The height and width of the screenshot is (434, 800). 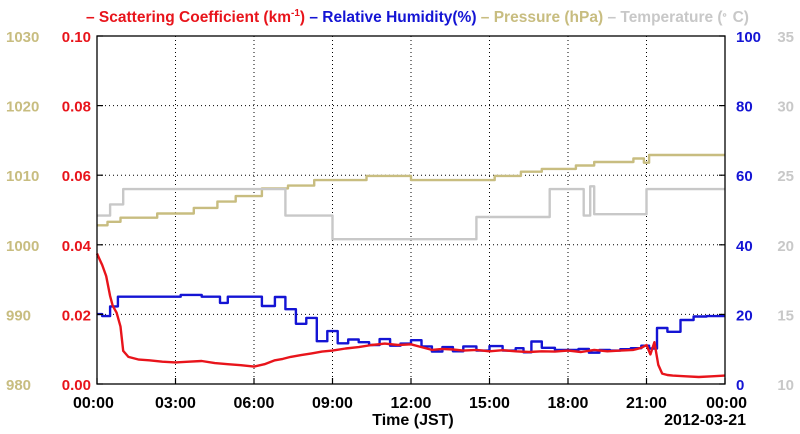 I want to click on x-tick-label: 06:00, so click(x=254, y=403).